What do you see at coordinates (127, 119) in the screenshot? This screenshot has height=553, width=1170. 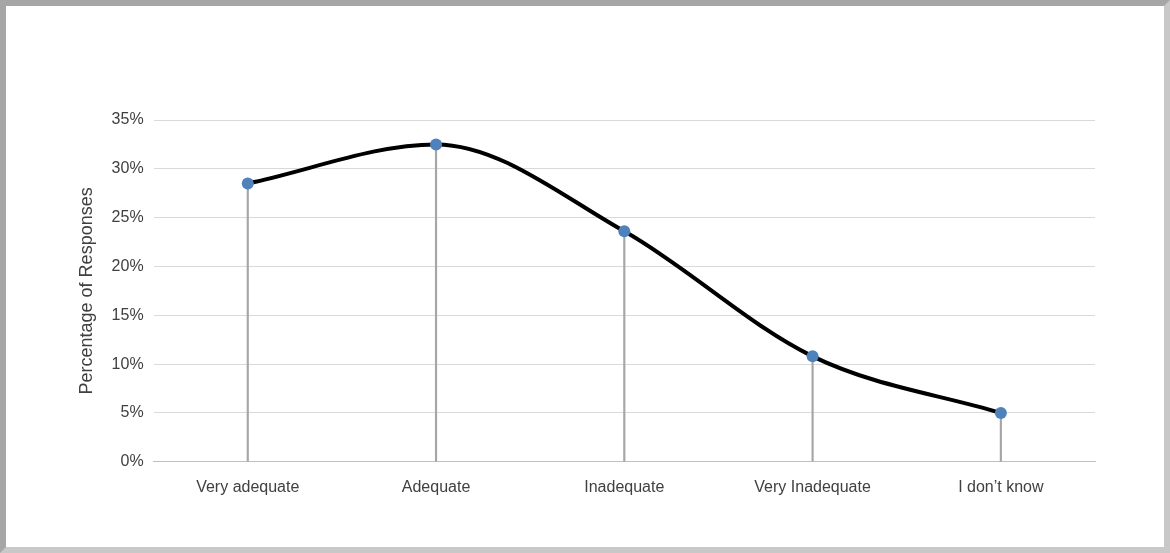 I see `y-tick-label: 35%` at bounding box center [127, 119].